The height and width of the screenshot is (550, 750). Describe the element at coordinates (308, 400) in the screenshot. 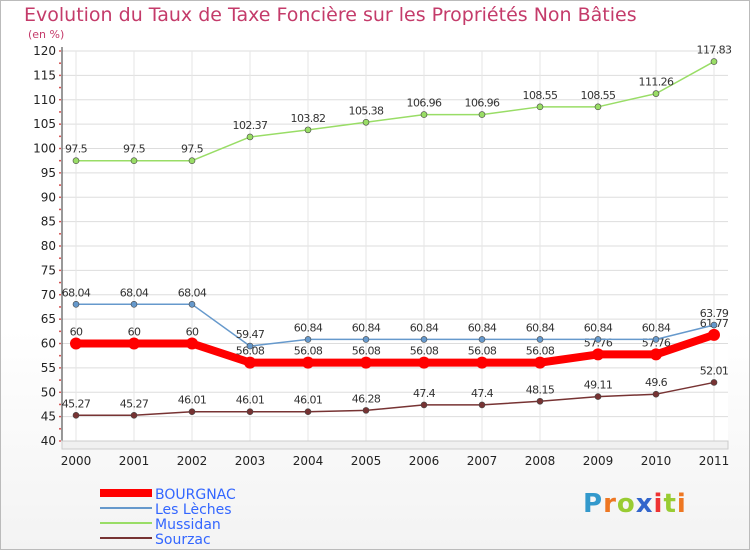

I see `data-label: 46.01` at that location.